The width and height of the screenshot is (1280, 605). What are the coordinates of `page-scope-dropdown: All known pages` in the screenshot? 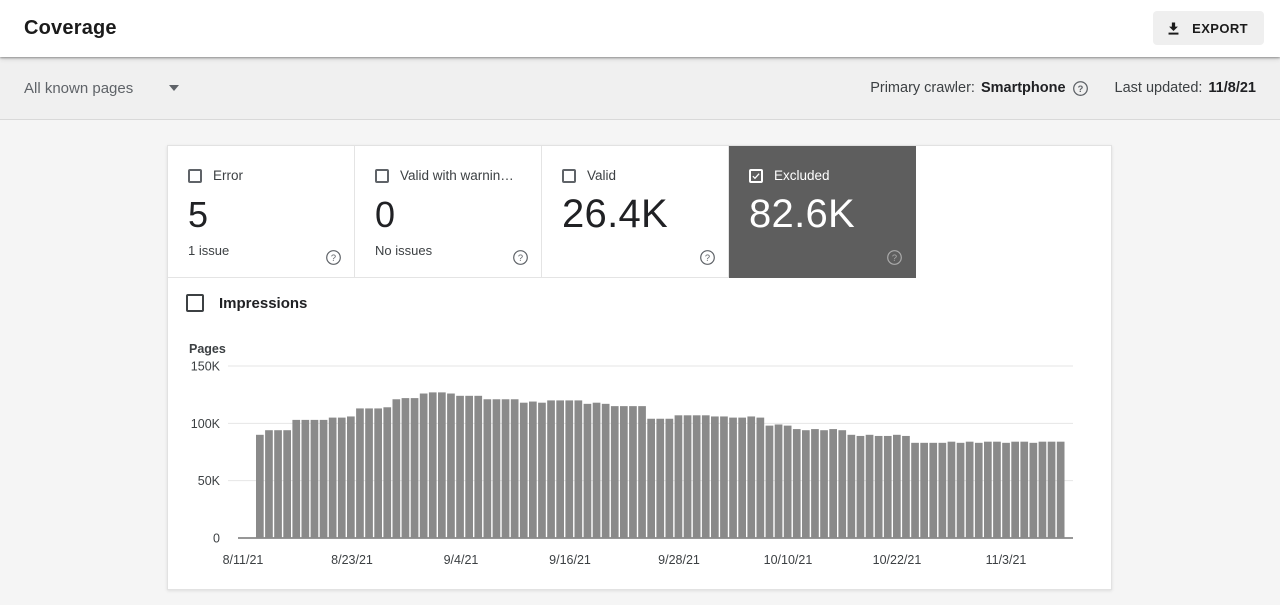 It's located at (102, 88).